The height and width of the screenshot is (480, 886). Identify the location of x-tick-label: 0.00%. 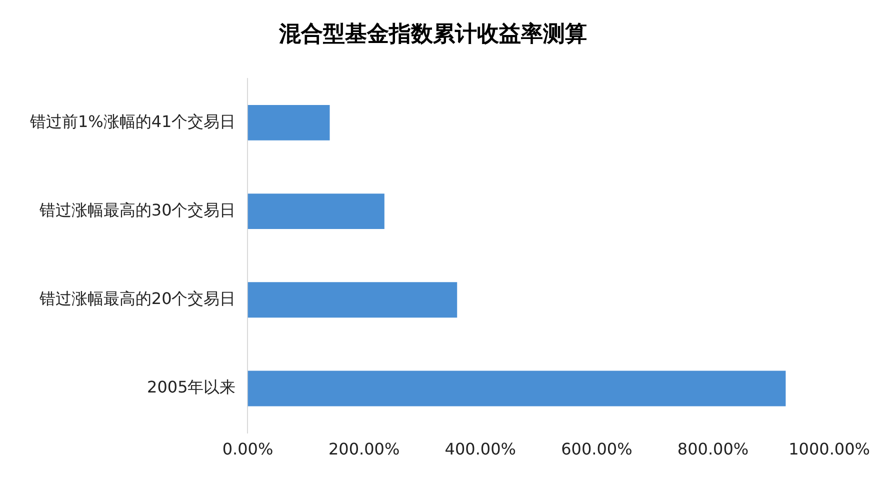
(248, 449).